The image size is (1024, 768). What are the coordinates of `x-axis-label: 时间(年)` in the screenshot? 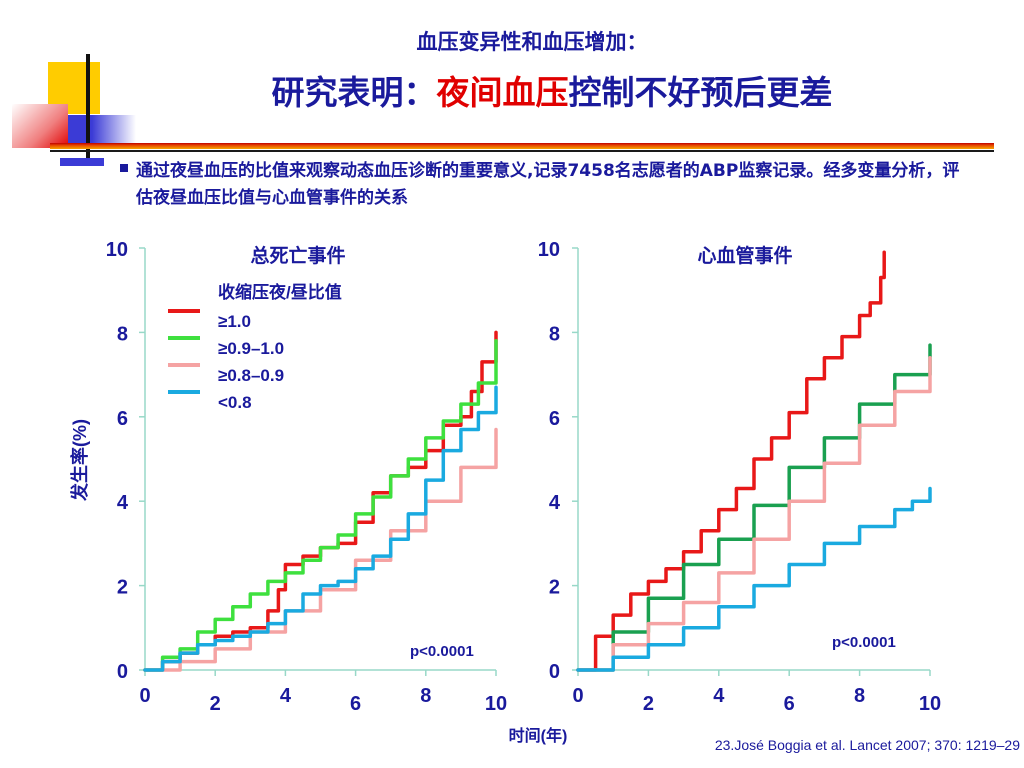 It's located at (538, 735).